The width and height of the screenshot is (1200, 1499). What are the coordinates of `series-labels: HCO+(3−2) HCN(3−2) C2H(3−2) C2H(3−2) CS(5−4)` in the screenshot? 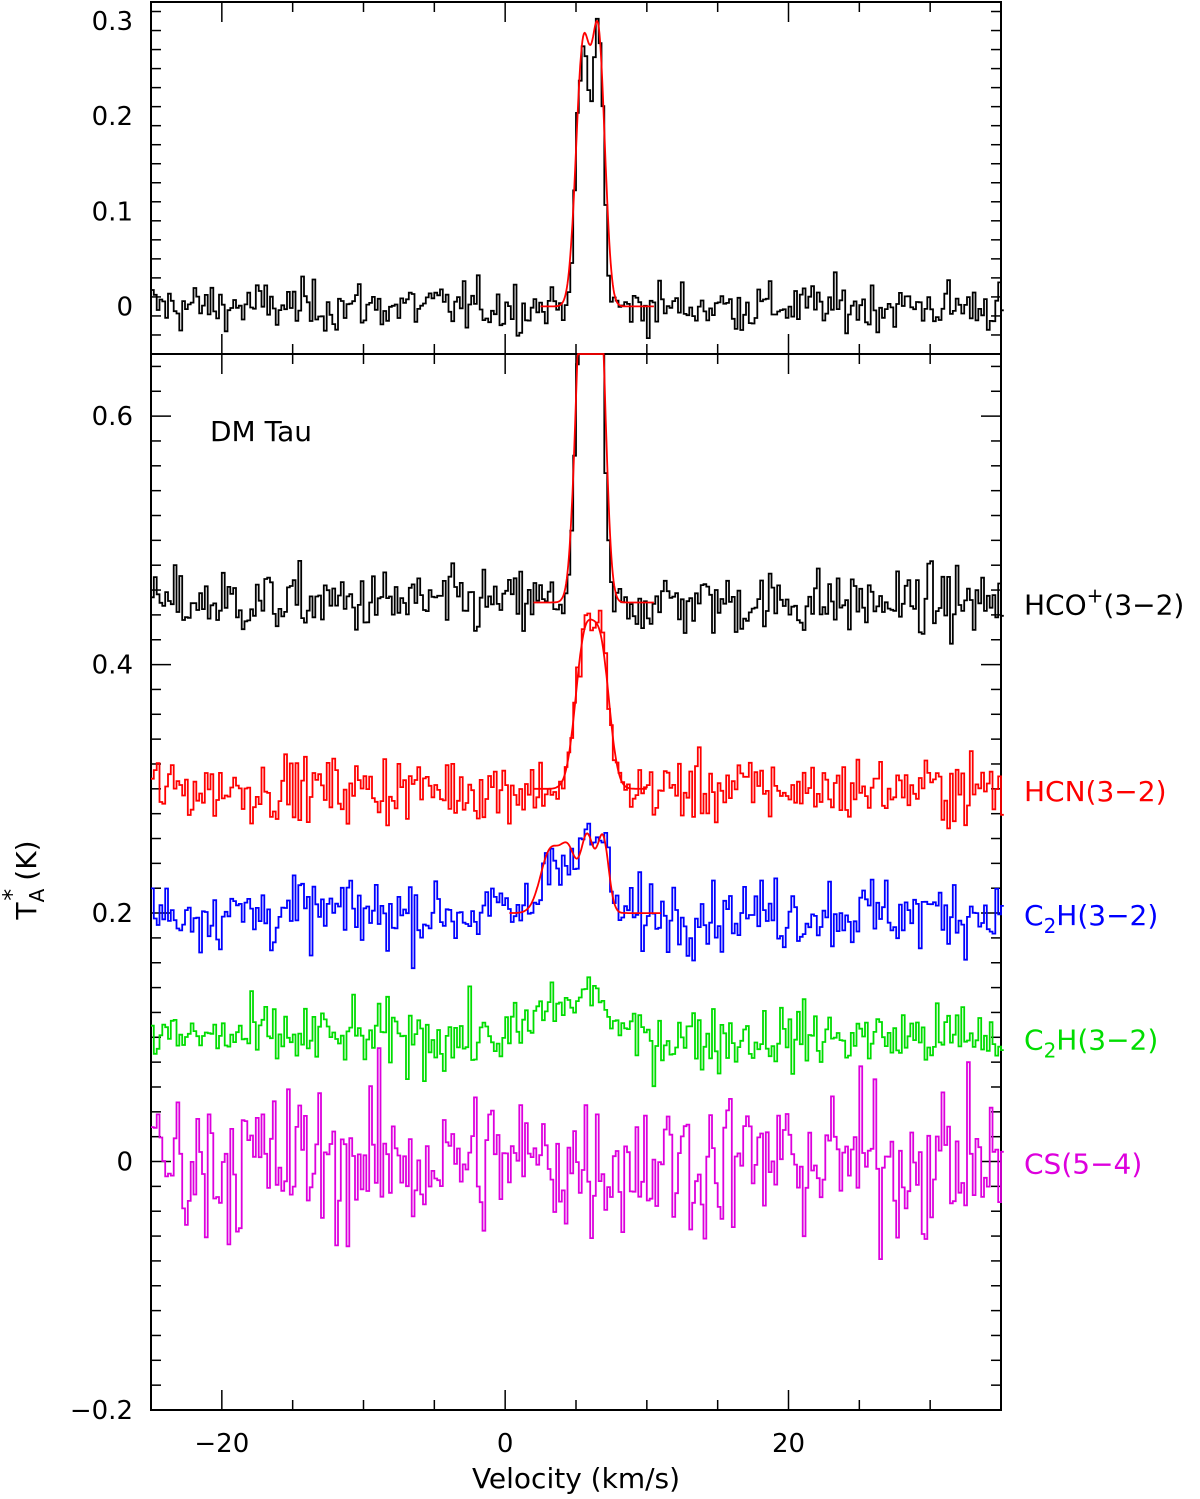 It's located at (1104, 881).